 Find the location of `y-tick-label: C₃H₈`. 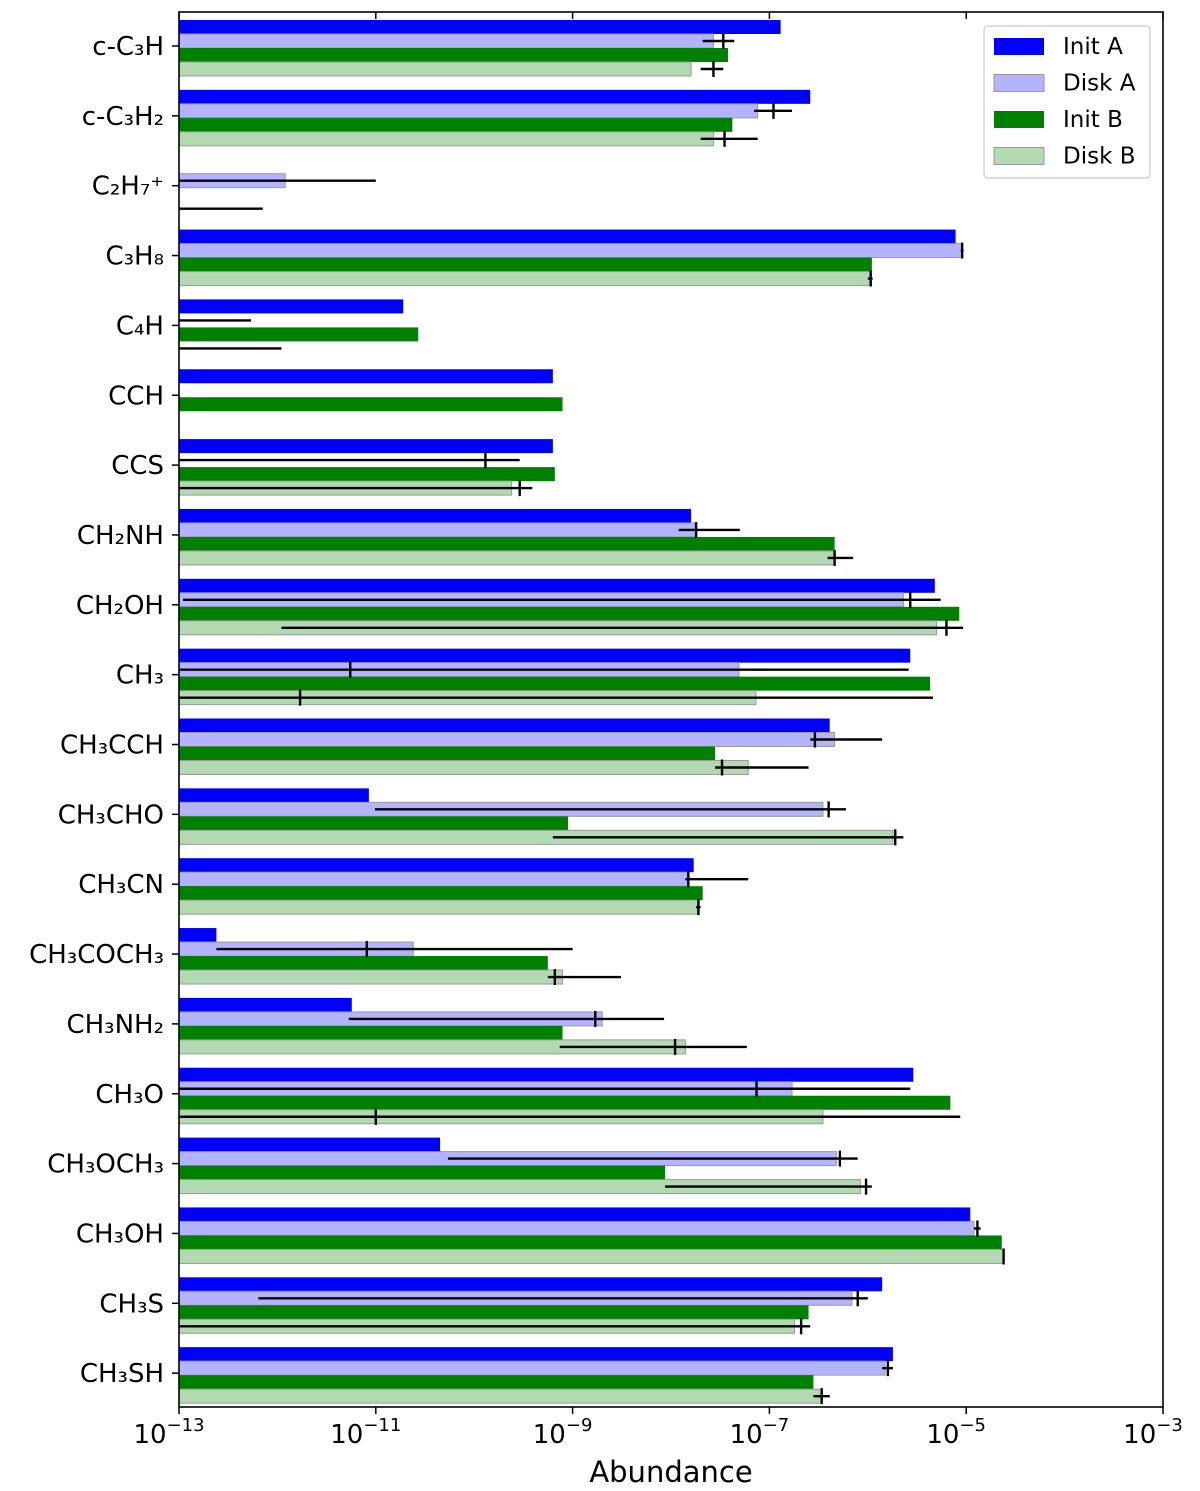

y-tick-label: C₃H₈ is located at coordinates (134, 257).